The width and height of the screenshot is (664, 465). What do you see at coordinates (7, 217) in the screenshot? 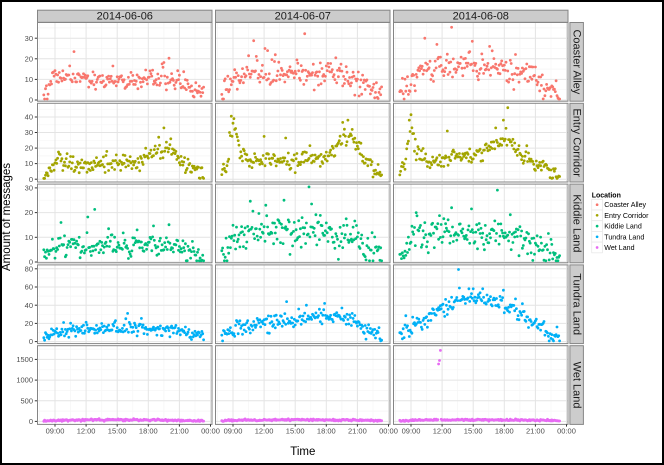
I see `svg-text: Amount of messages` at bounding box center [7, 217].